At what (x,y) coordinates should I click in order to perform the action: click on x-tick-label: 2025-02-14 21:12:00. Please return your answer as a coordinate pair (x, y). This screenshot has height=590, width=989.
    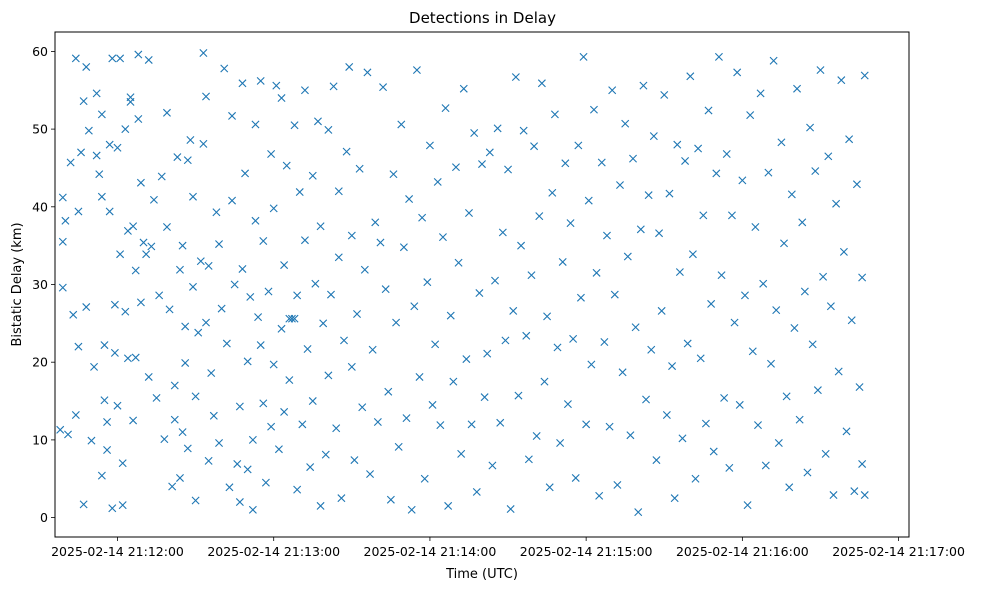
    Looking at the image, I should click on (117, 551).